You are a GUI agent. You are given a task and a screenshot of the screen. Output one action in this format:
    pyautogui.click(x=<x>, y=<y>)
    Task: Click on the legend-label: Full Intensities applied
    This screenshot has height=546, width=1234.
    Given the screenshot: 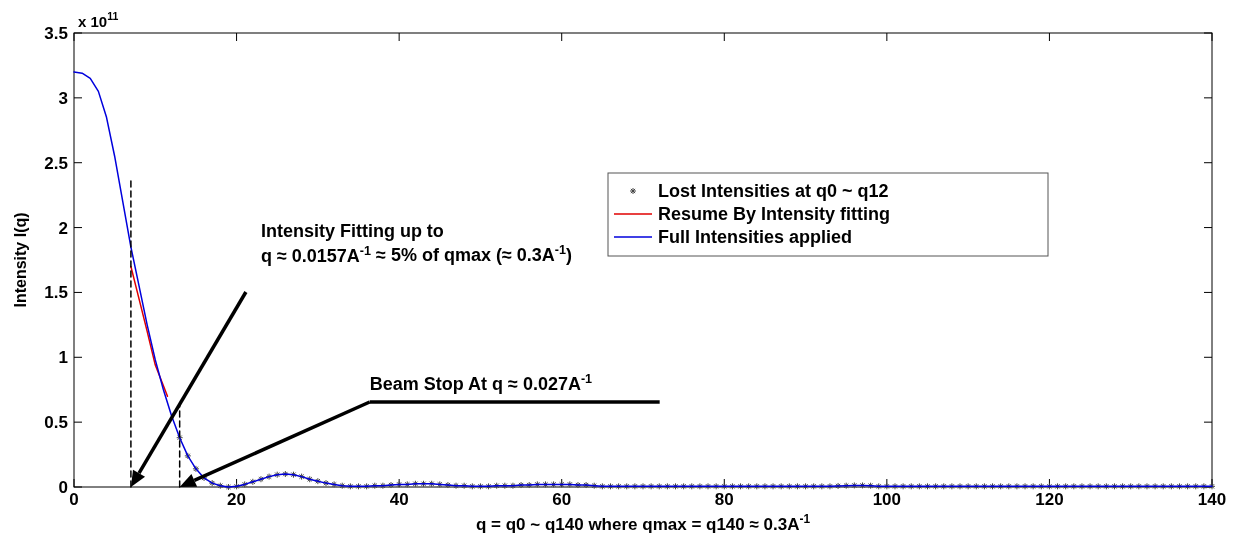 What is the action you would take?
    pyautogui.click(x=755, y=237)
    